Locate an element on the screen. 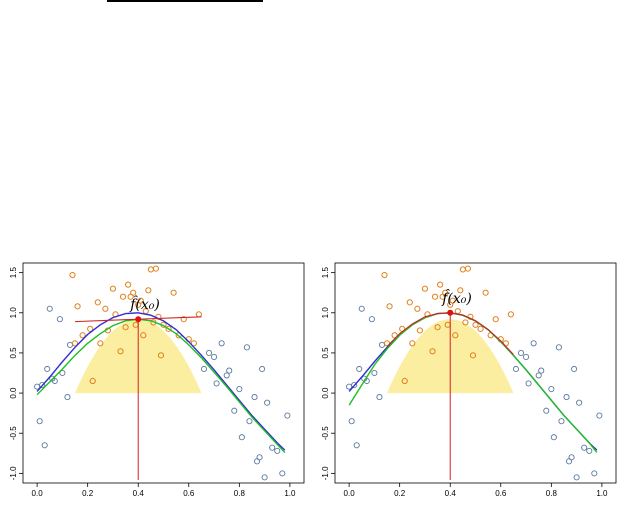  y-tick-label: -0.5 is located at coordinates (13, 433).